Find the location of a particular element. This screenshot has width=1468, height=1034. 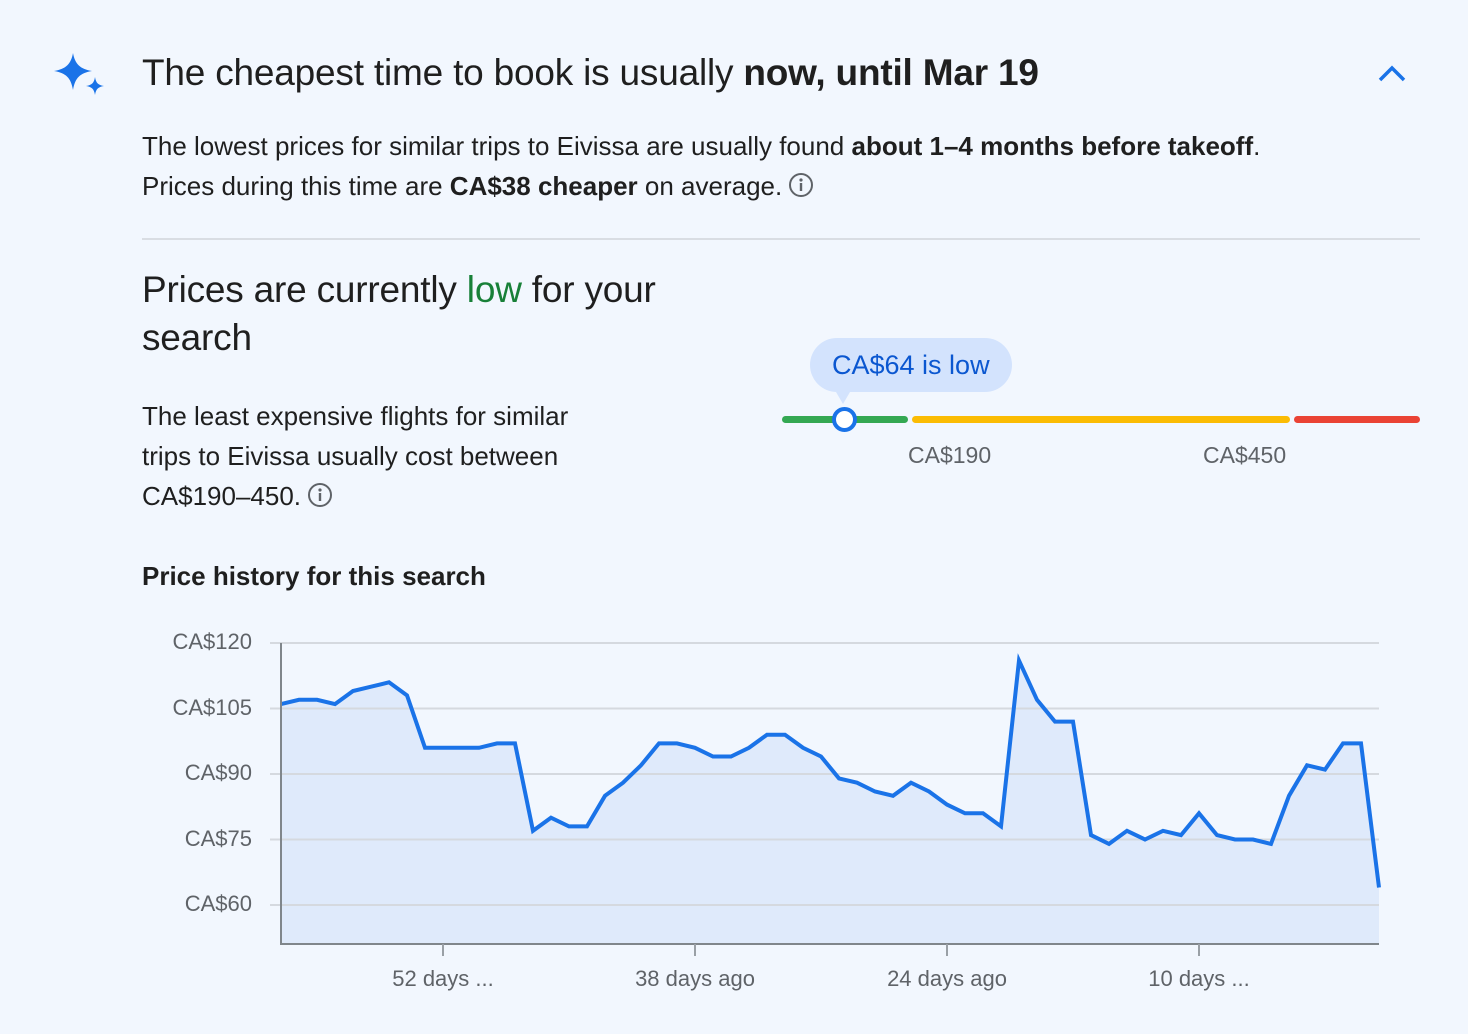

price-level-title: Prices are currently low for your search is located at coordinates (402, 314).